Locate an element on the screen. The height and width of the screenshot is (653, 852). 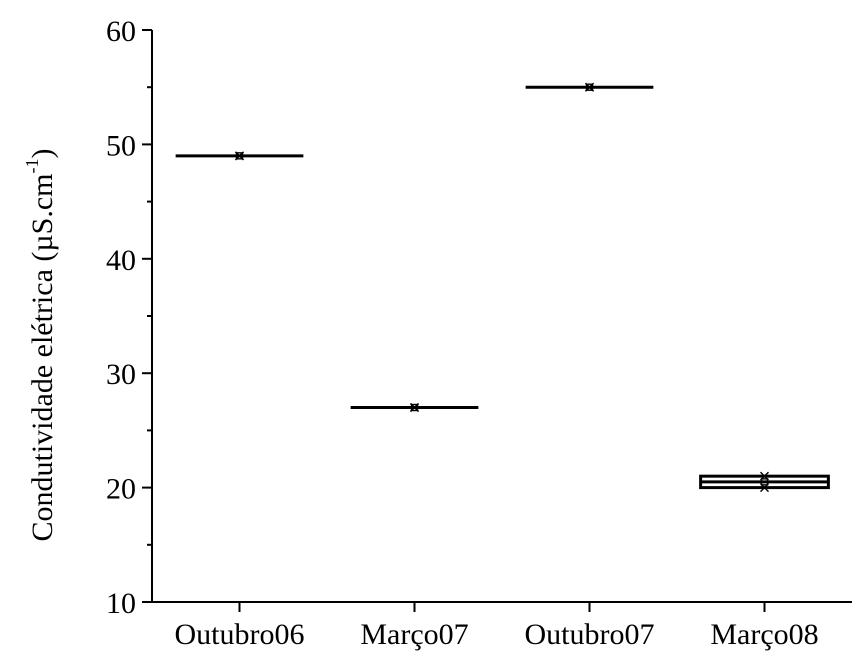
x-tick-label: Outubro07 is located at coordinates (590, 634).